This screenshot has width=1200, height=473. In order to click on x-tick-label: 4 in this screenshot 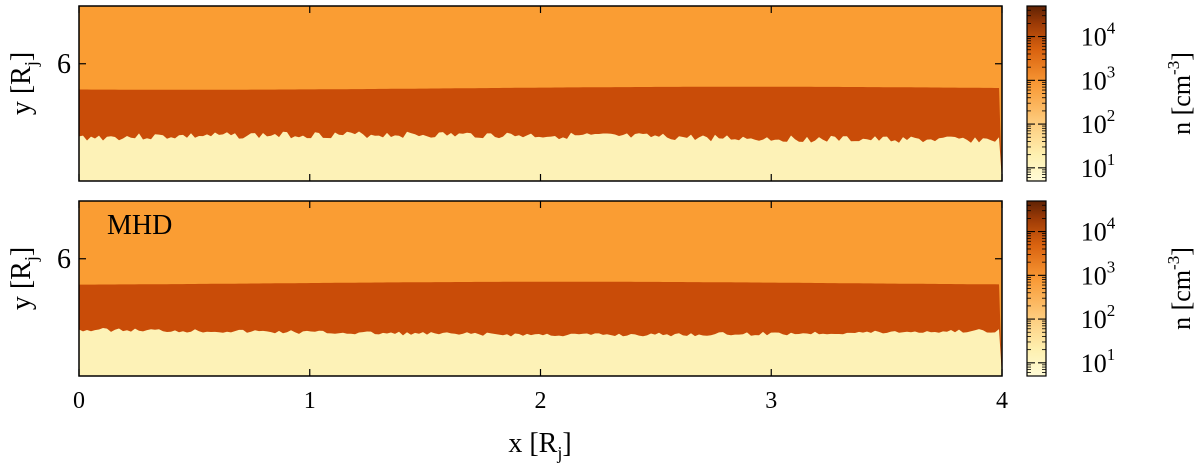, I will do `click(1002, 401)`.